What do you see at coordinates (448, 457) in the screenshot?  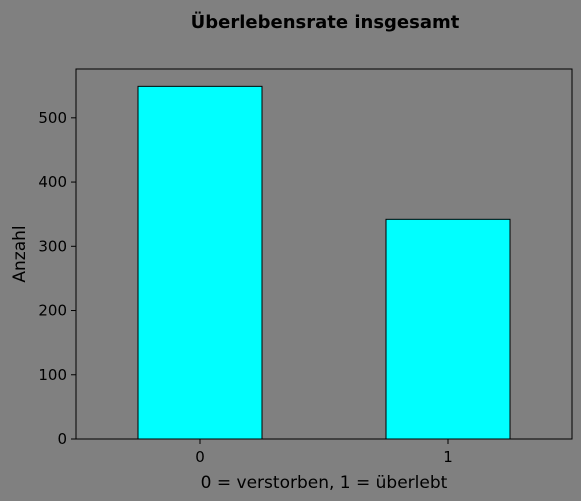 I see `x-tick-label: 1` at bounding box center [448, 457].